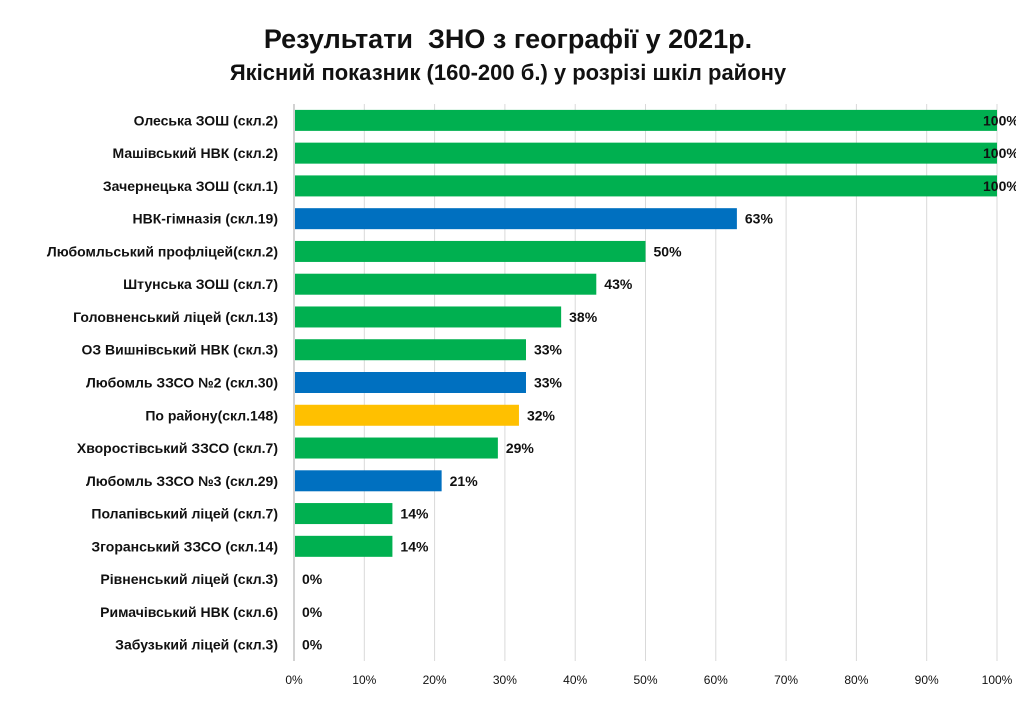  What do you see at coordinates (645, 680) in the screenshot?
I see `x-tick-label: 50%` at bounding box center [645, 680].